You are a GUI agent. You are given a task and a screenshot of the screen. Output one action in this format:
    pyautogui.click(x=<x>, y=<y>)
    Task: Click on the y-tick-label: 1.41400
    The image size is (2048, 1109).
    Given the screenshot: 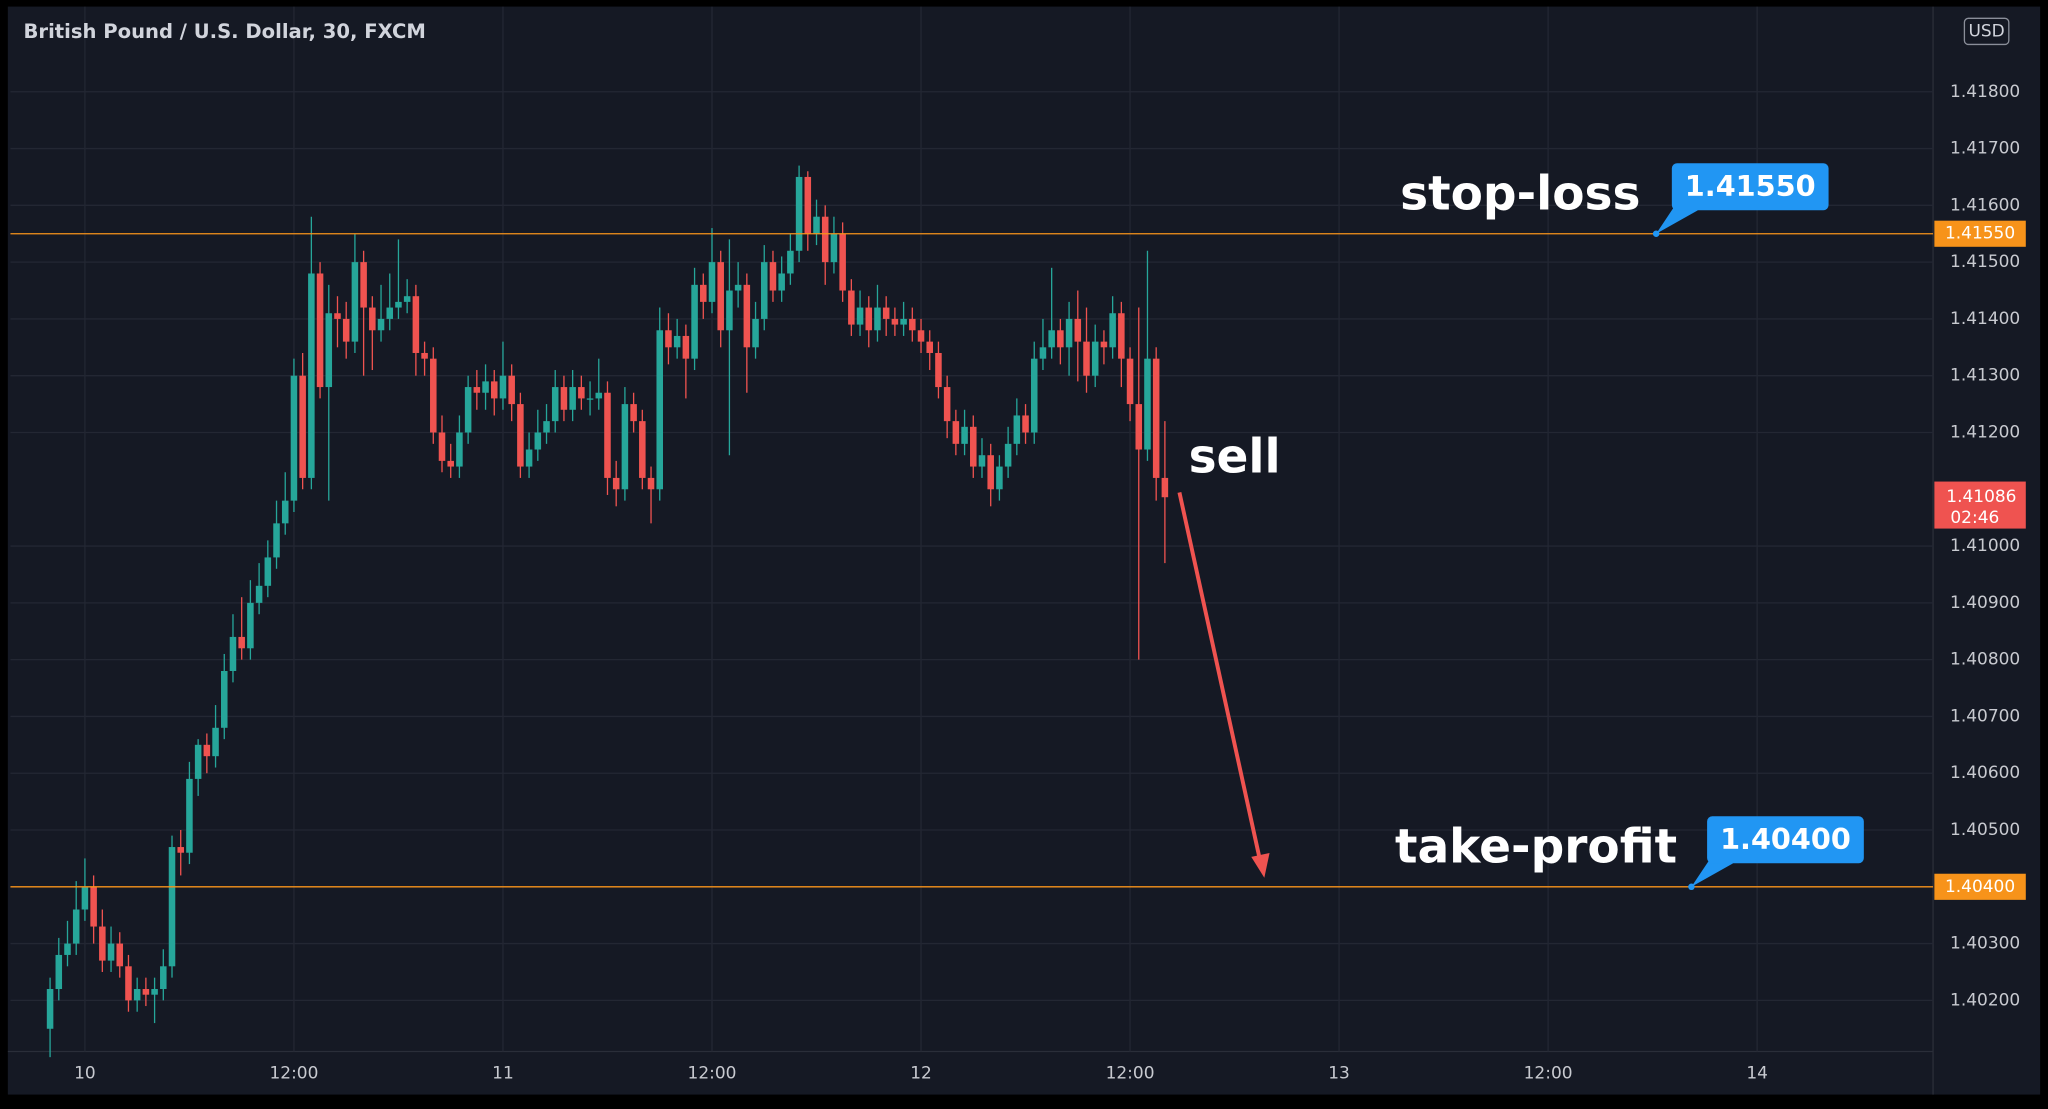 What is the action you would take?
    pyautogui.click(x=1985, y=319)
    